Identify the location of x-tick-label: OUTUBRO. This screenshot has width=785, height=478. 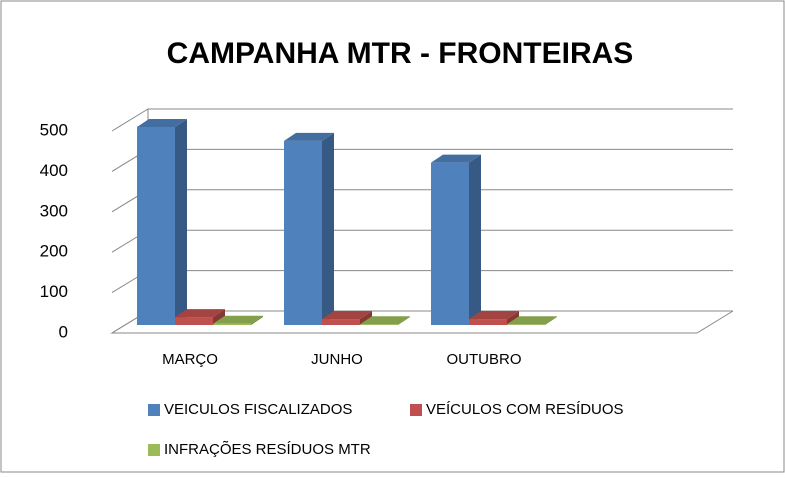
(484, 359).